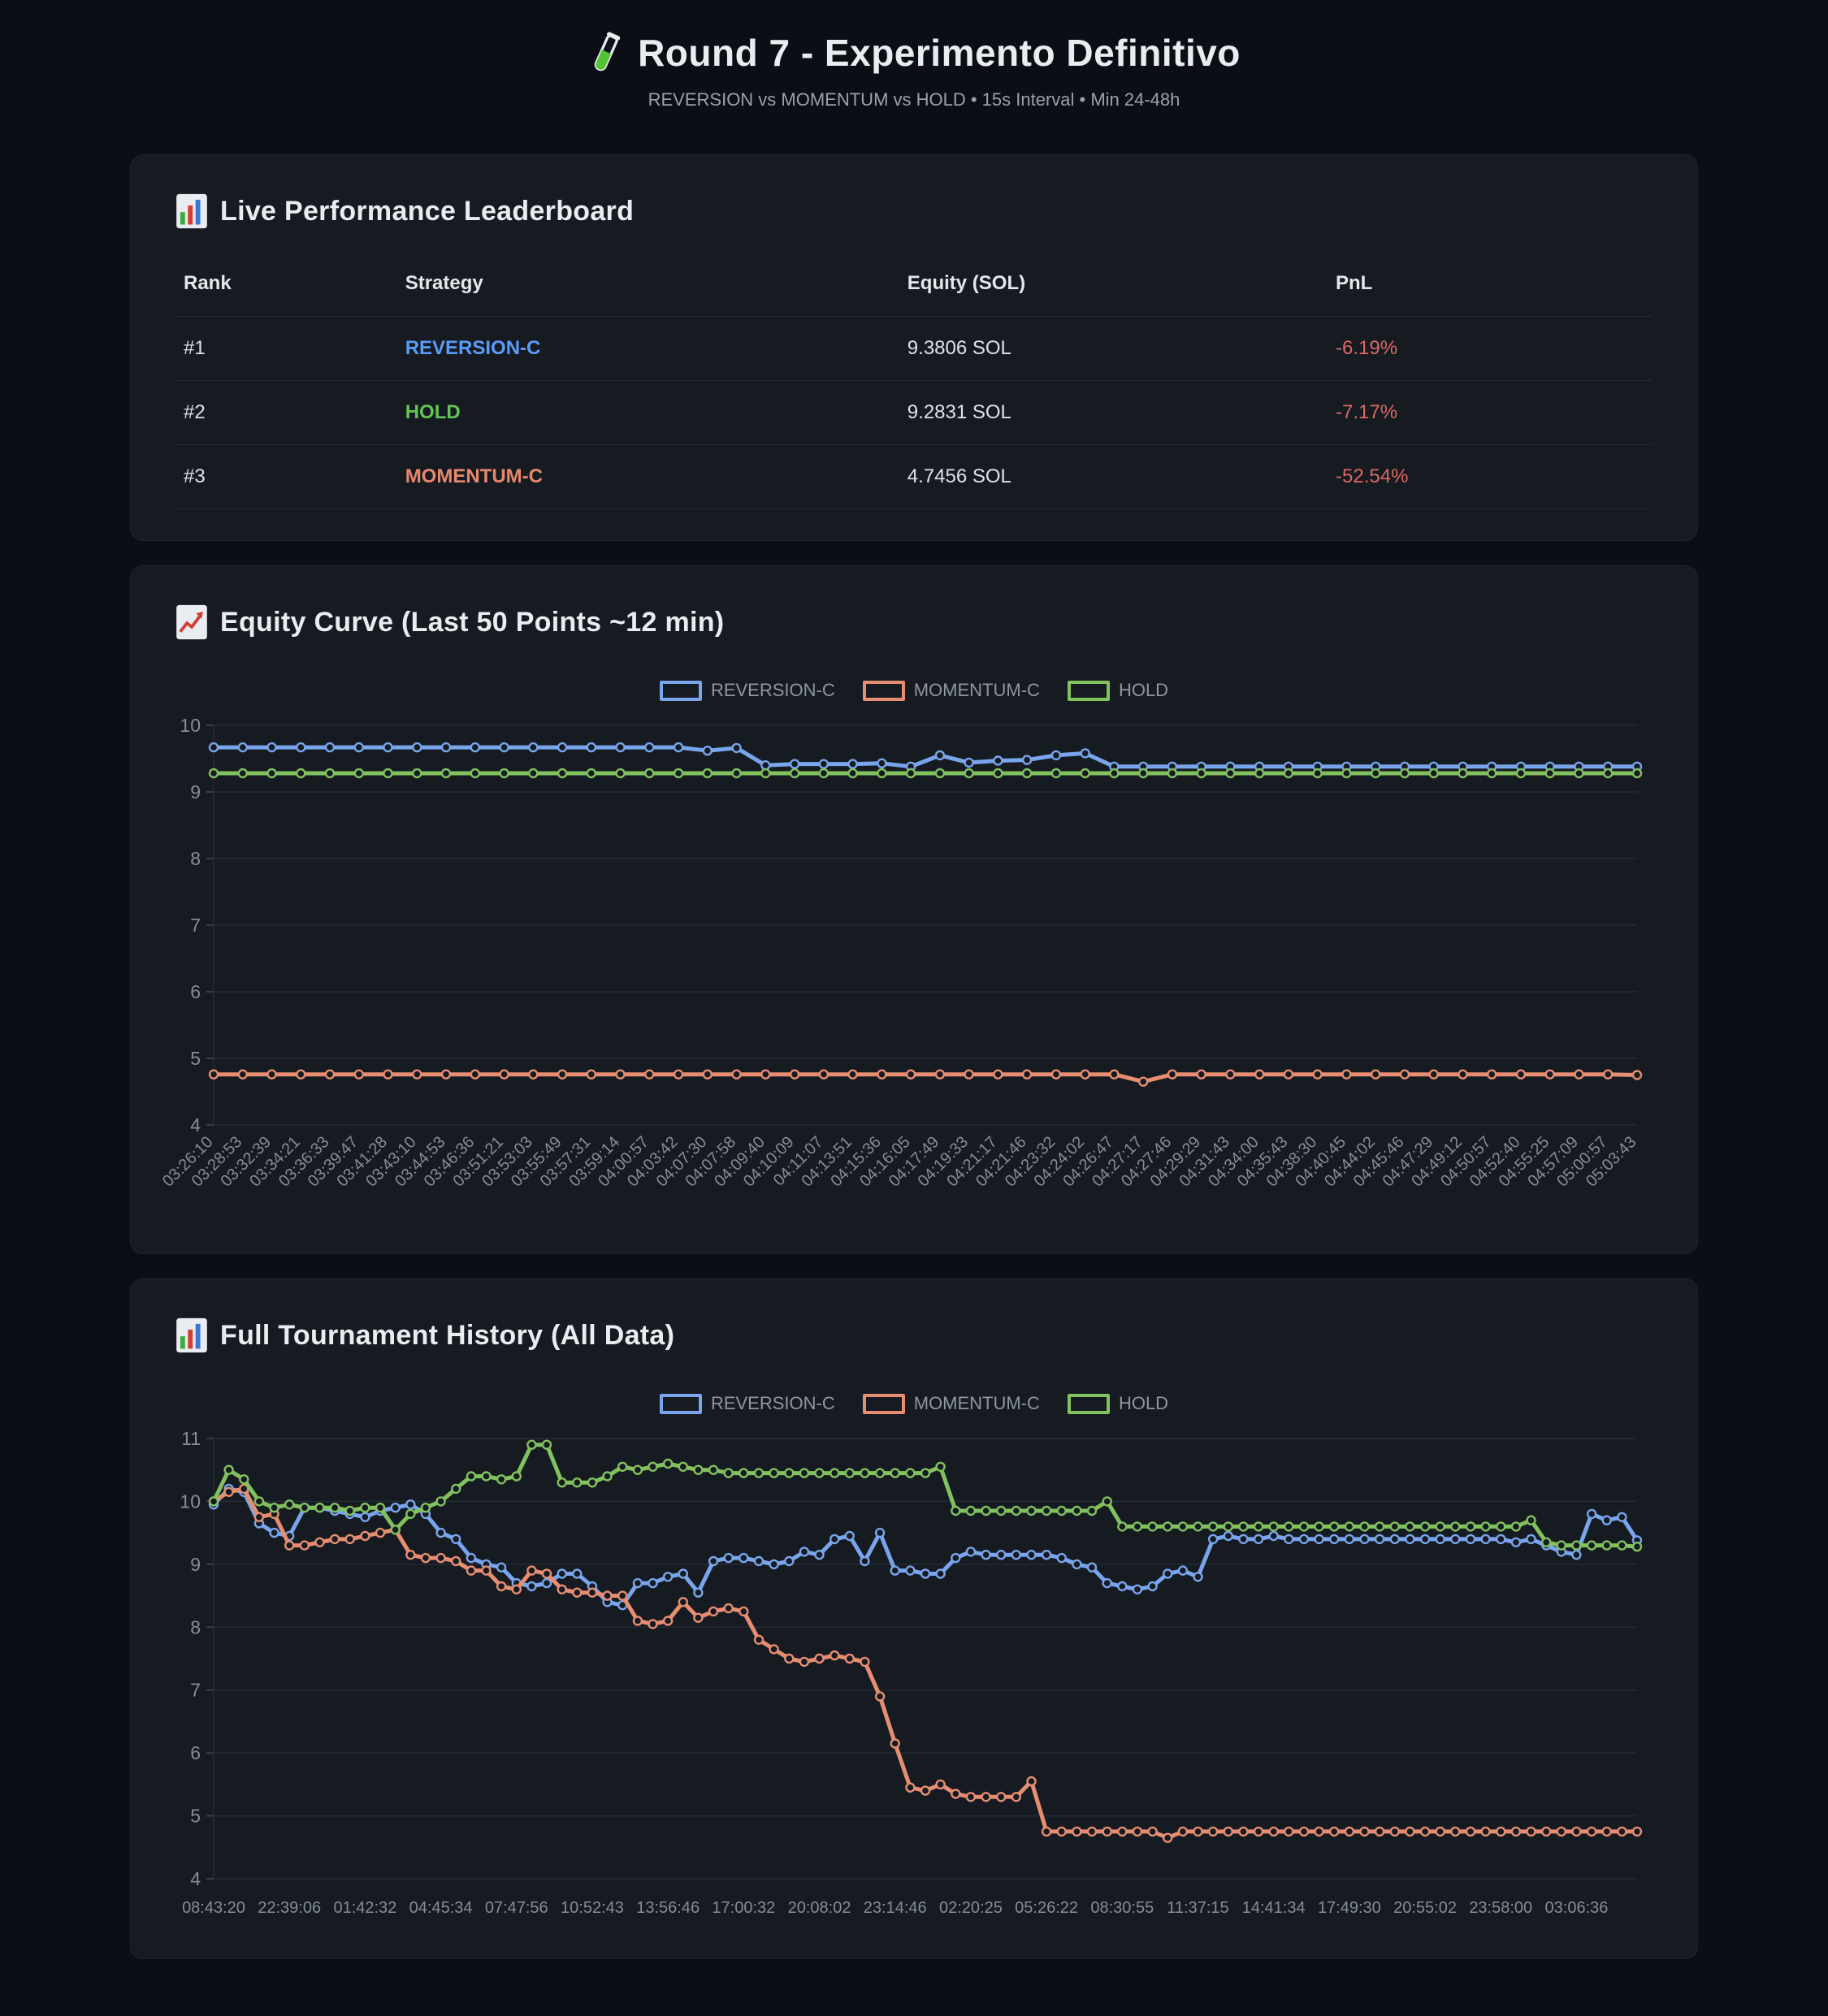 The width and height of the screenshot is (1828, 2016). What do you see at coordinates (1113, 477) in the screenshot?
I see `equity-cell: 4.7456 SOL` at bounding box center [1113, 477].